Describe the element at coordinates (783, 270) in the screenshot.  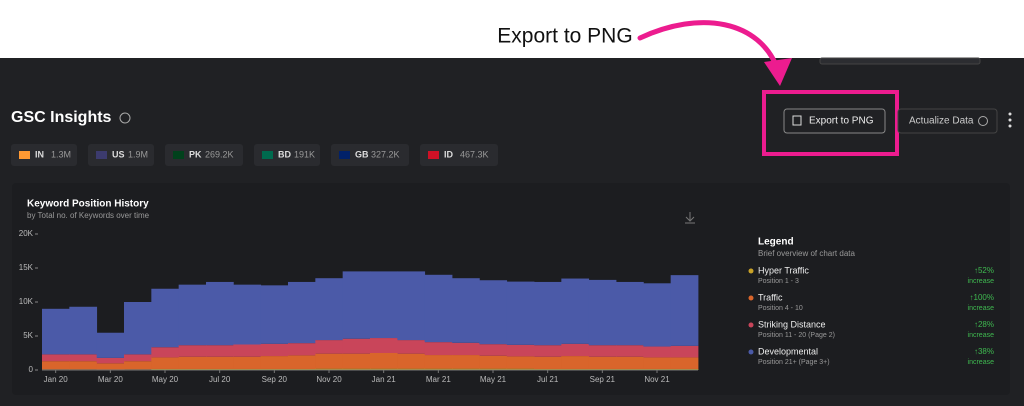
I see `legend-name: Hyper Traffic` at that location.